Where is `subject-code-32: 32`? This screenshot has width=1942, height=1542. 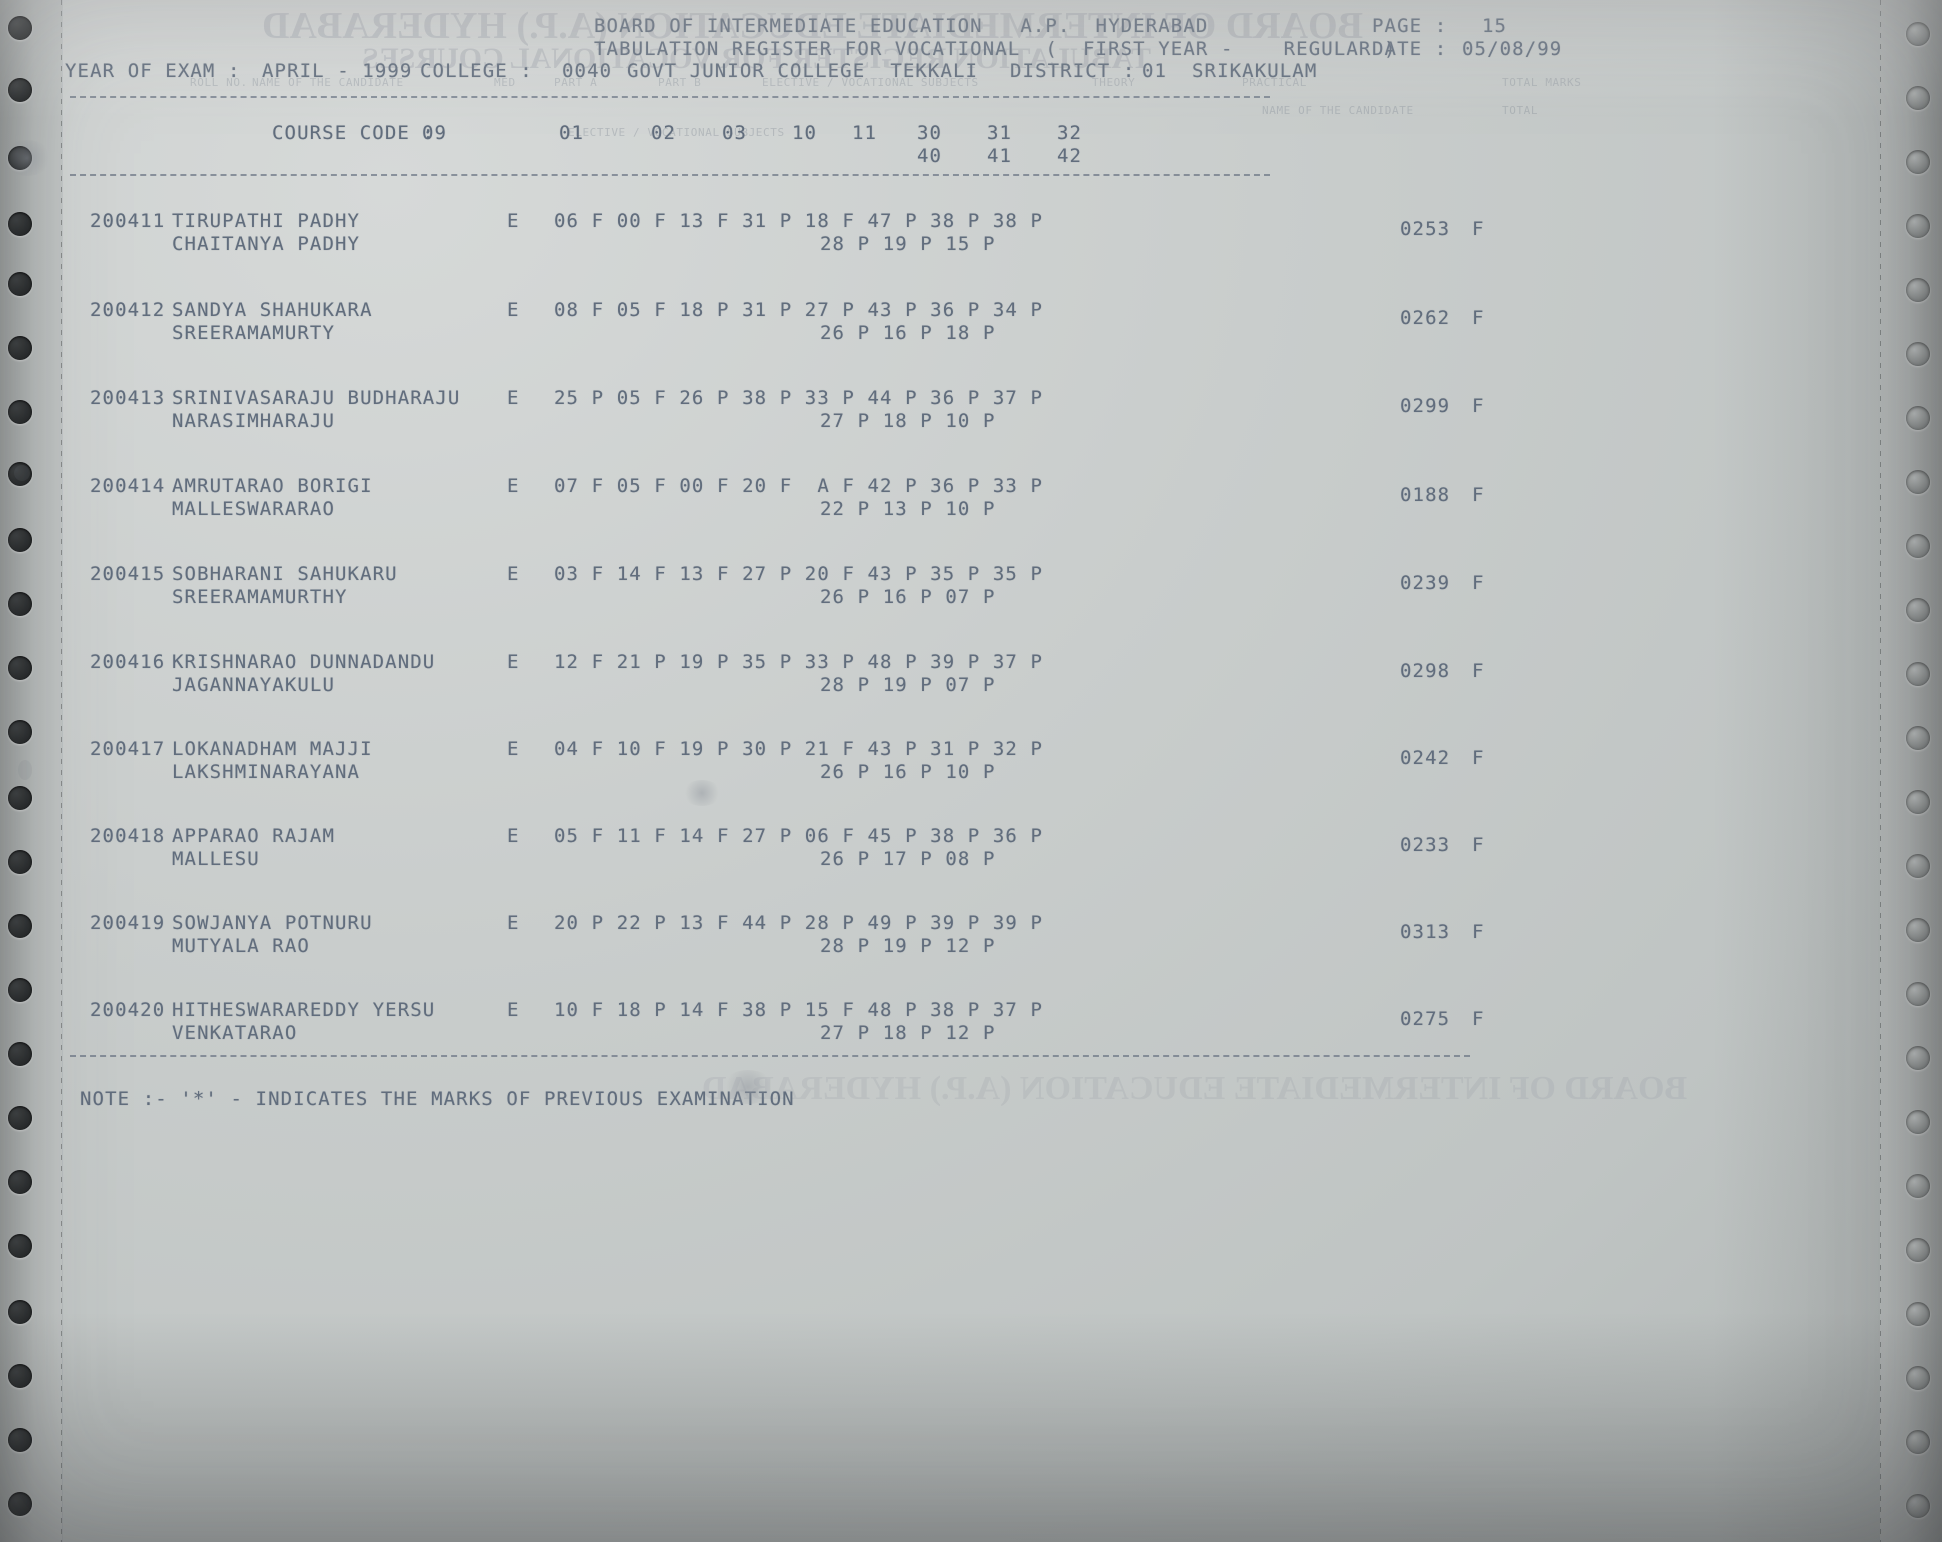
subject-code-32: 32 is located at coordinates (1070, 133).